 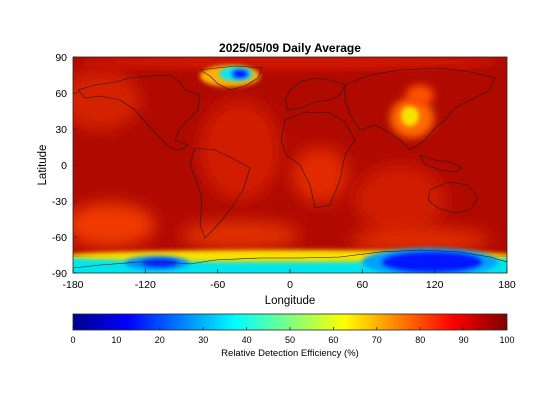 I want to click on colorbar-tick-label: 100, so click(x=506, y=340).